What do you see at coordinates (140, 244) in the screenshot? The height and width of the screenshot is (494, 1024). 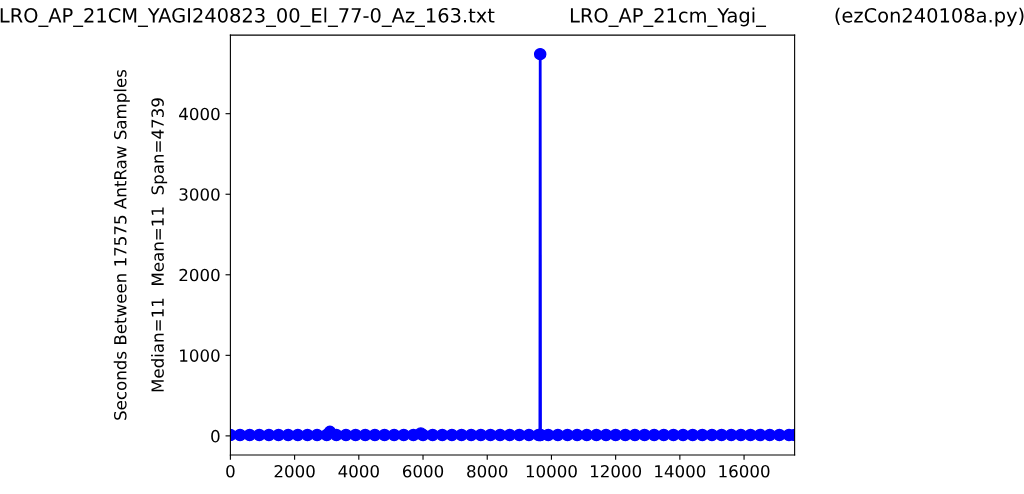 I see `text: Seconds Between 17575 AntRaw Samples Median=11 Mean=11 Span=4739` at bounding box center [140, 244].